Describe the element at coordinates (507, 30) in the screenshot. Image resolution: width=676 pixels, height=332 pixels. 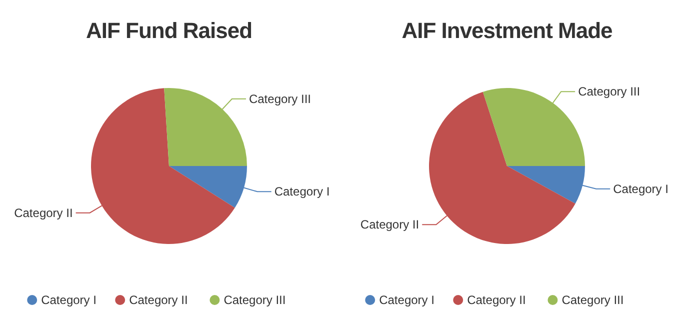
I see `chart-title: AIF Investment Made` at that location.